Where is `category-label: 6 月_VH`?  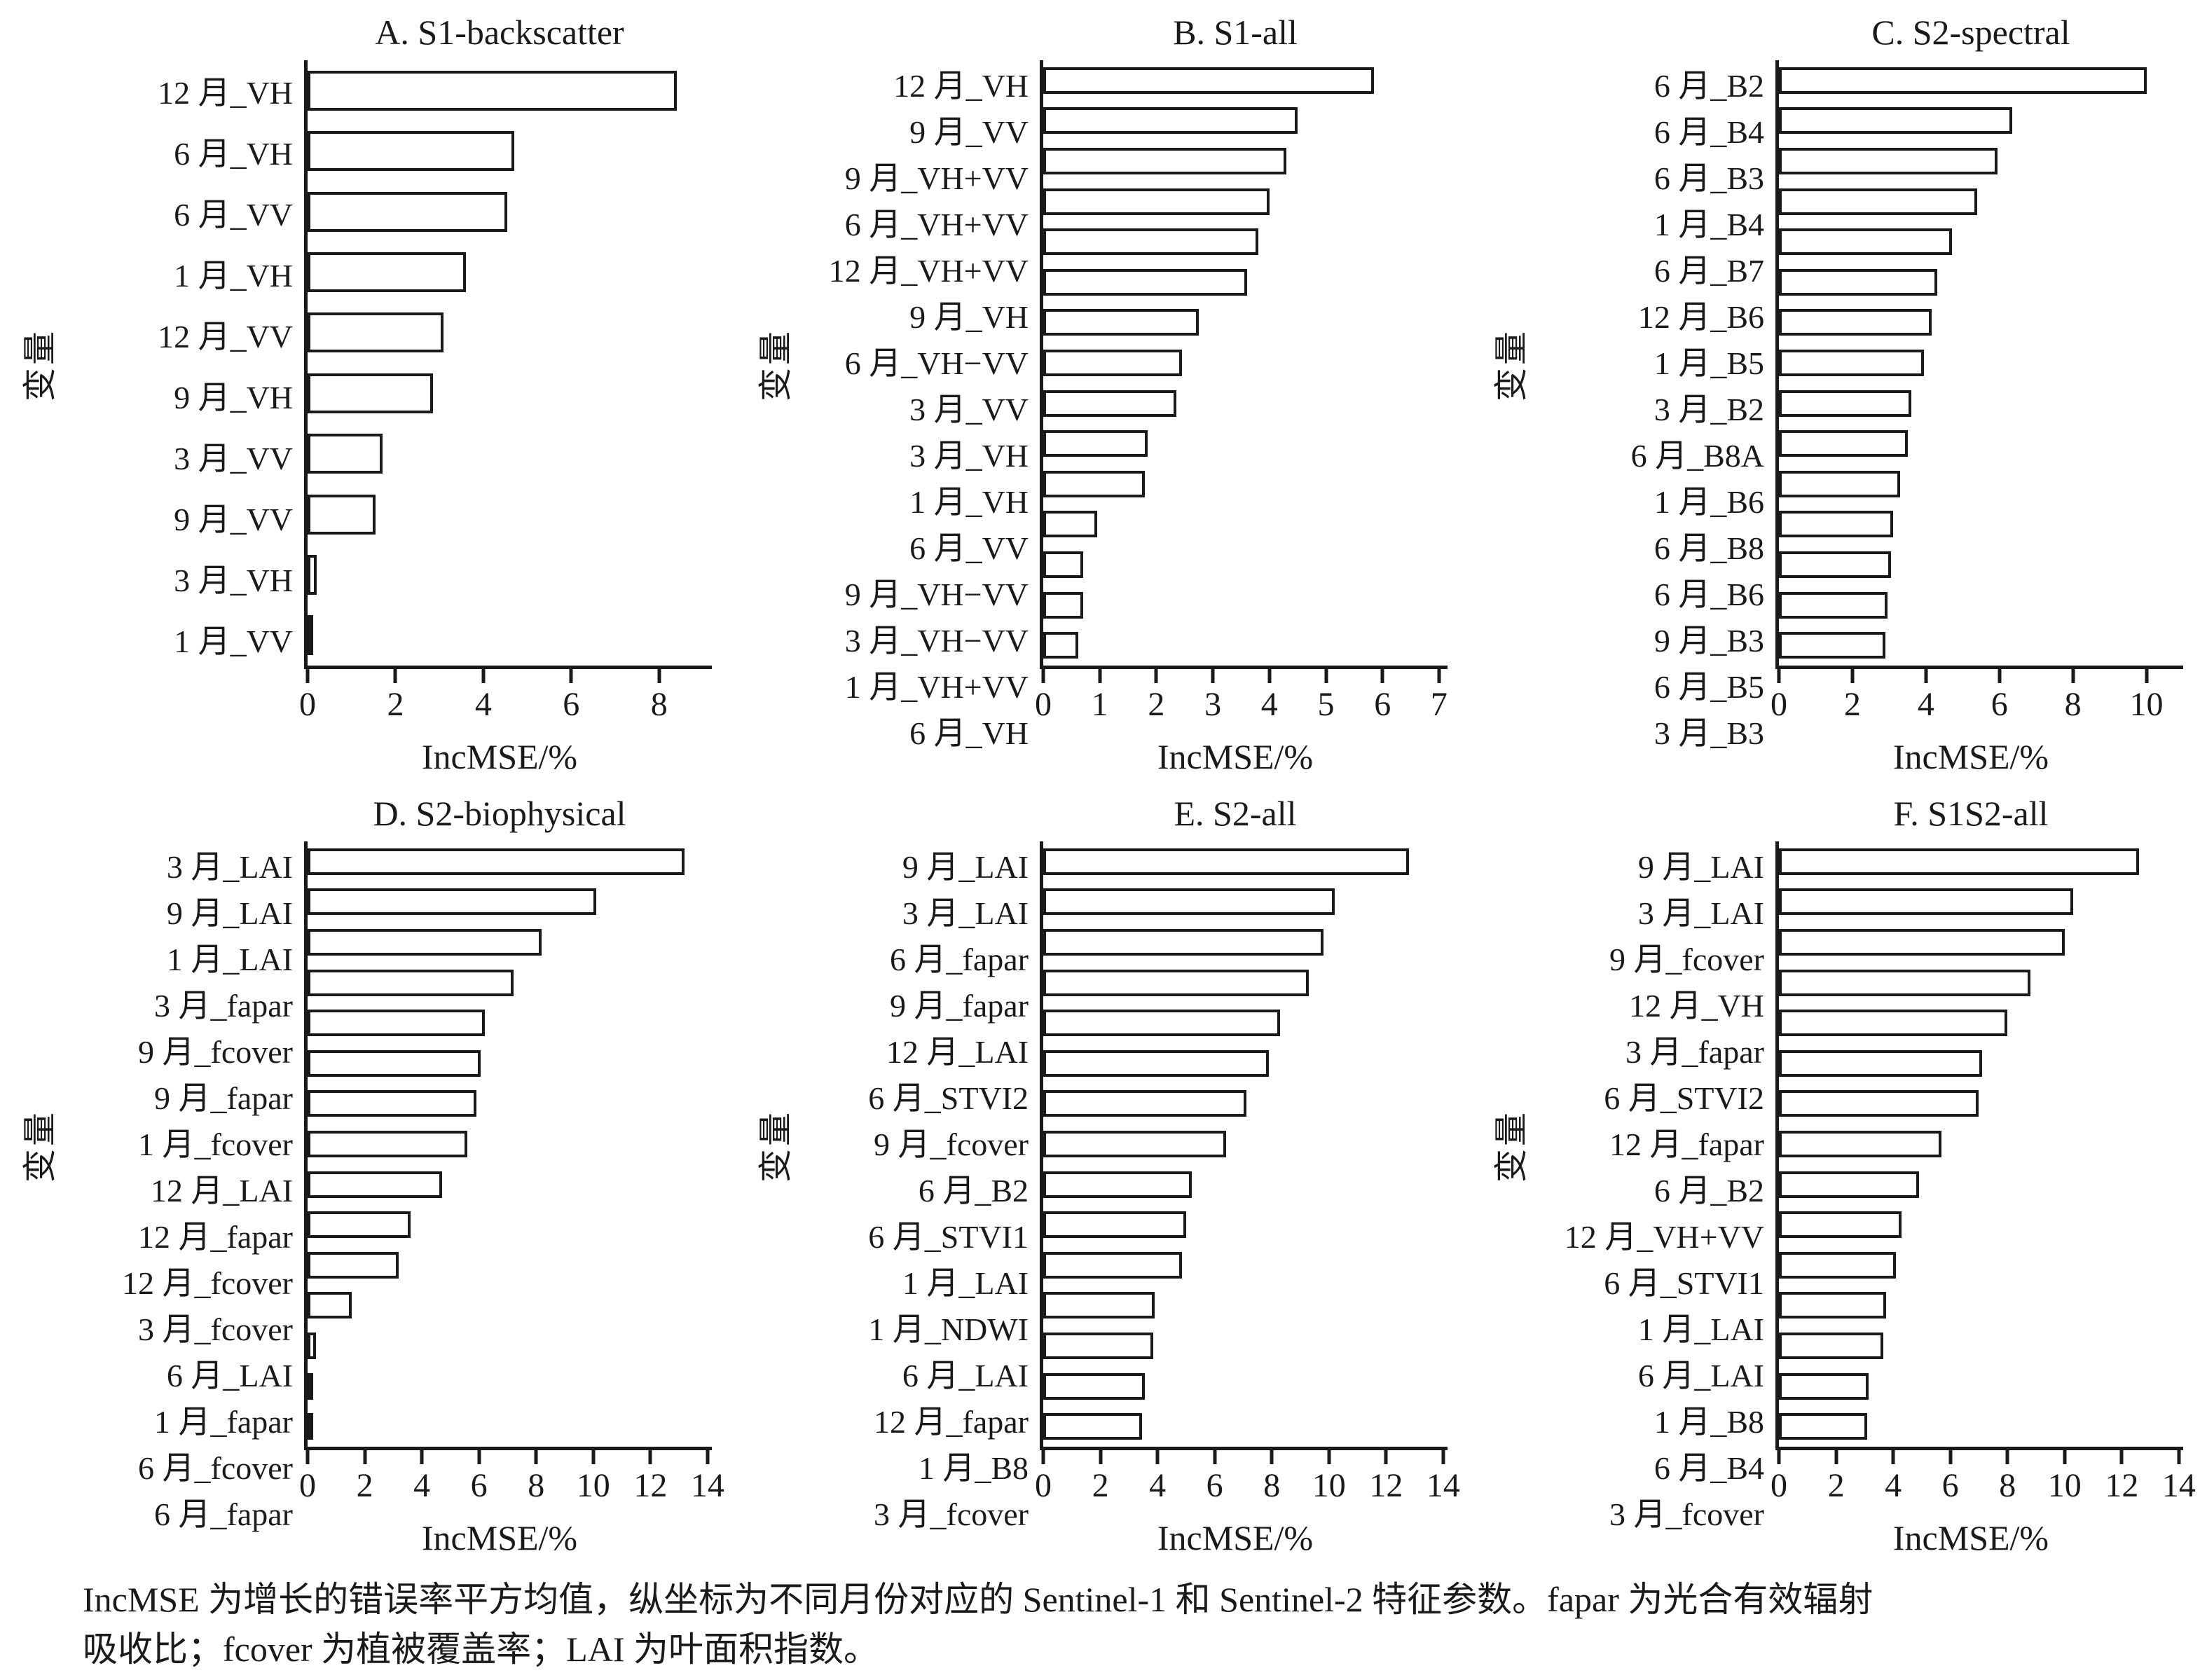 category-label: 6 月_VH is located at coordinates (234, 154).